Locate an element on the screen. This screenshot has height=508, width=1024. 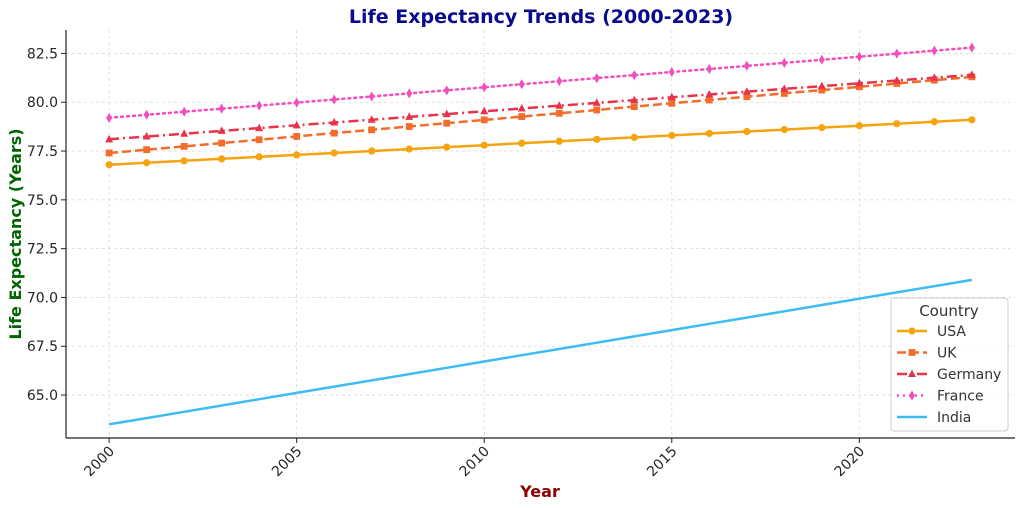
legend-item-germany: Germany is located at coordinates (949, 375).